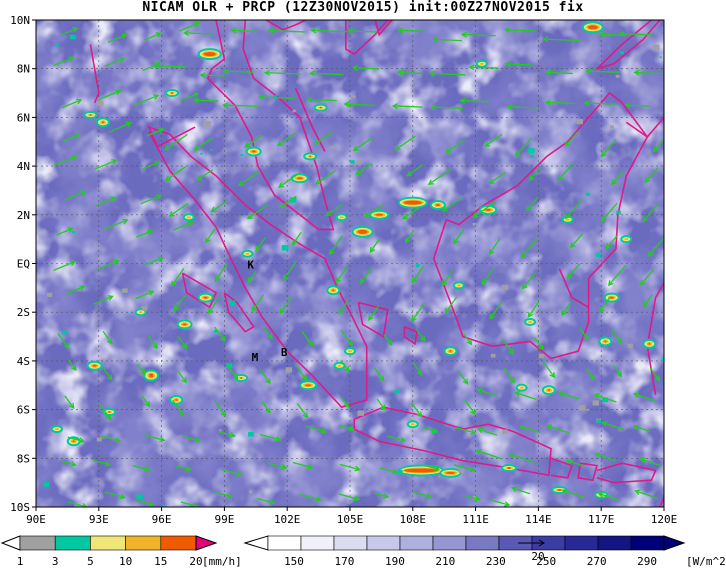 The height and width of the screenshot is (571, 726). What do you see at coordinates (72, 543) in the screenshot?
I see `precip-colorbar-swatch` at bounding box center [72, 543].